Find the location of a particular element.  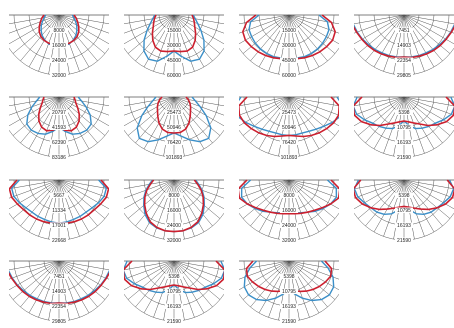

ring-value-label: 7451 is located at coordinates (403, 31).